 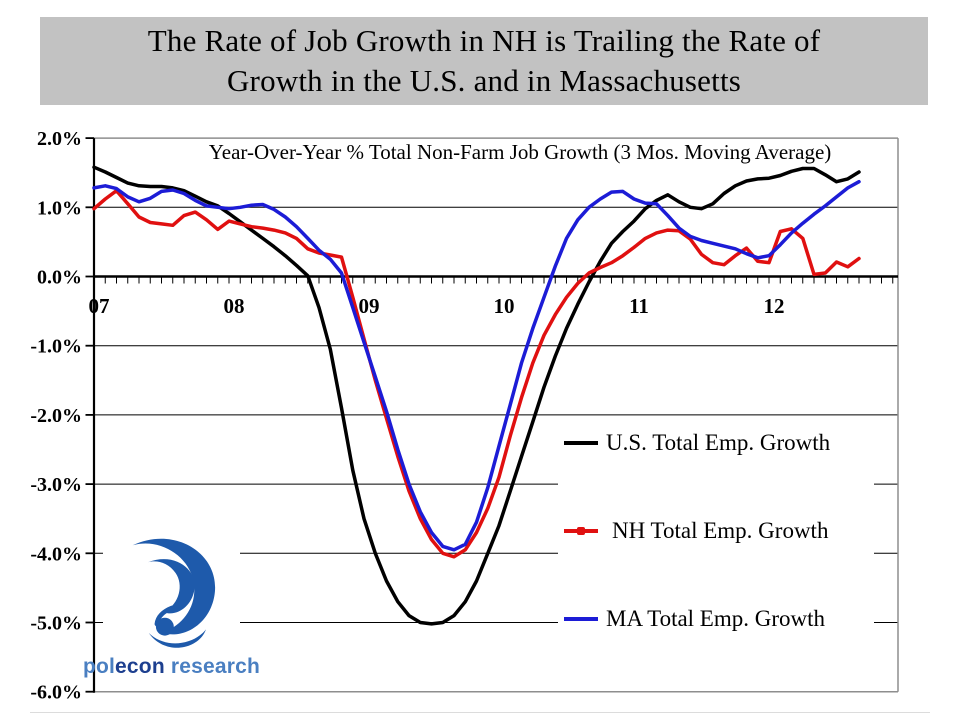 What do you see at coordinates (716, 618) in the screenshot?
I see `legend-label-ma: MA Total Emp. Growth` at bounding box center [716, 618].